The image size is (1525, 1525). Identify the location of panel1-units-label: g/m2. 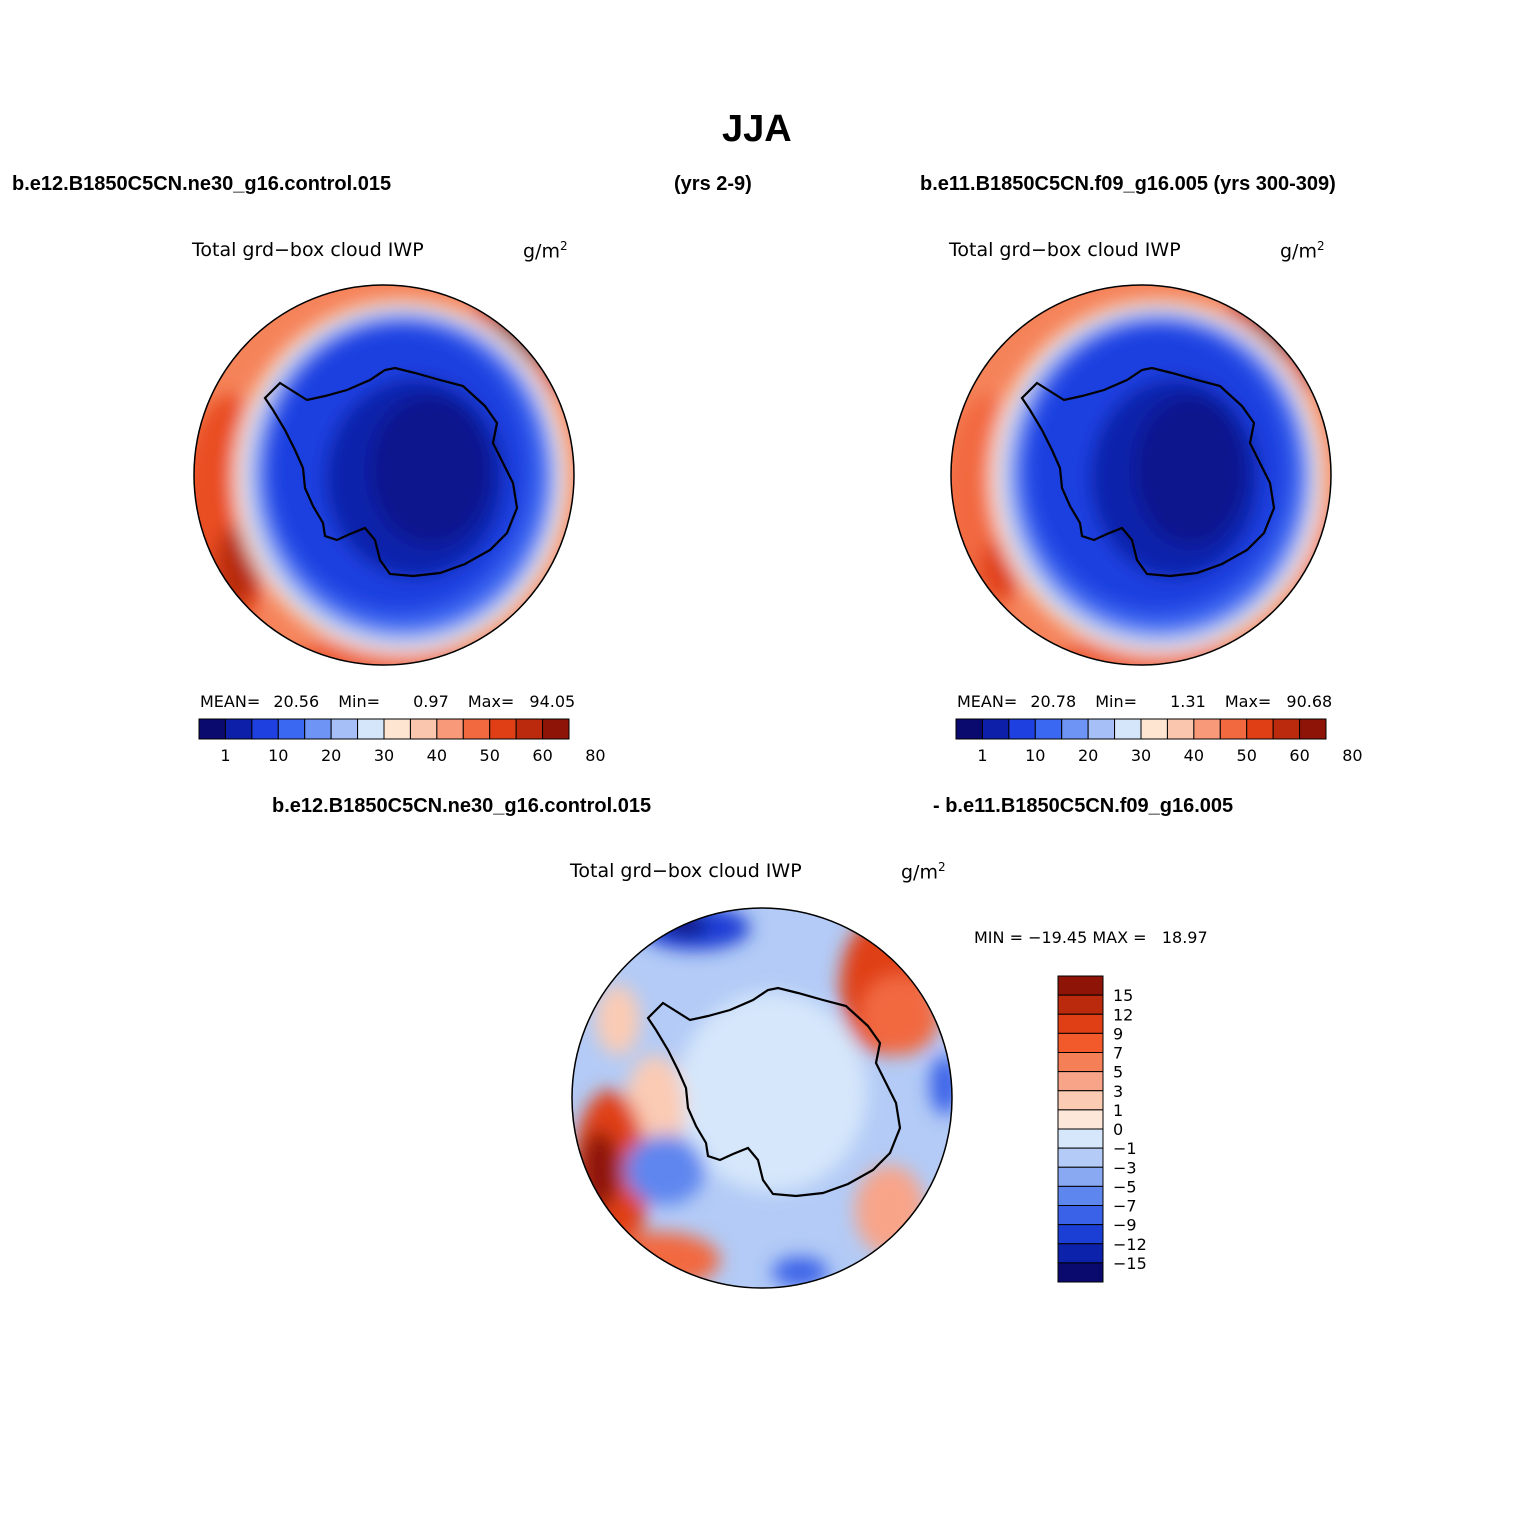
(545, 250).